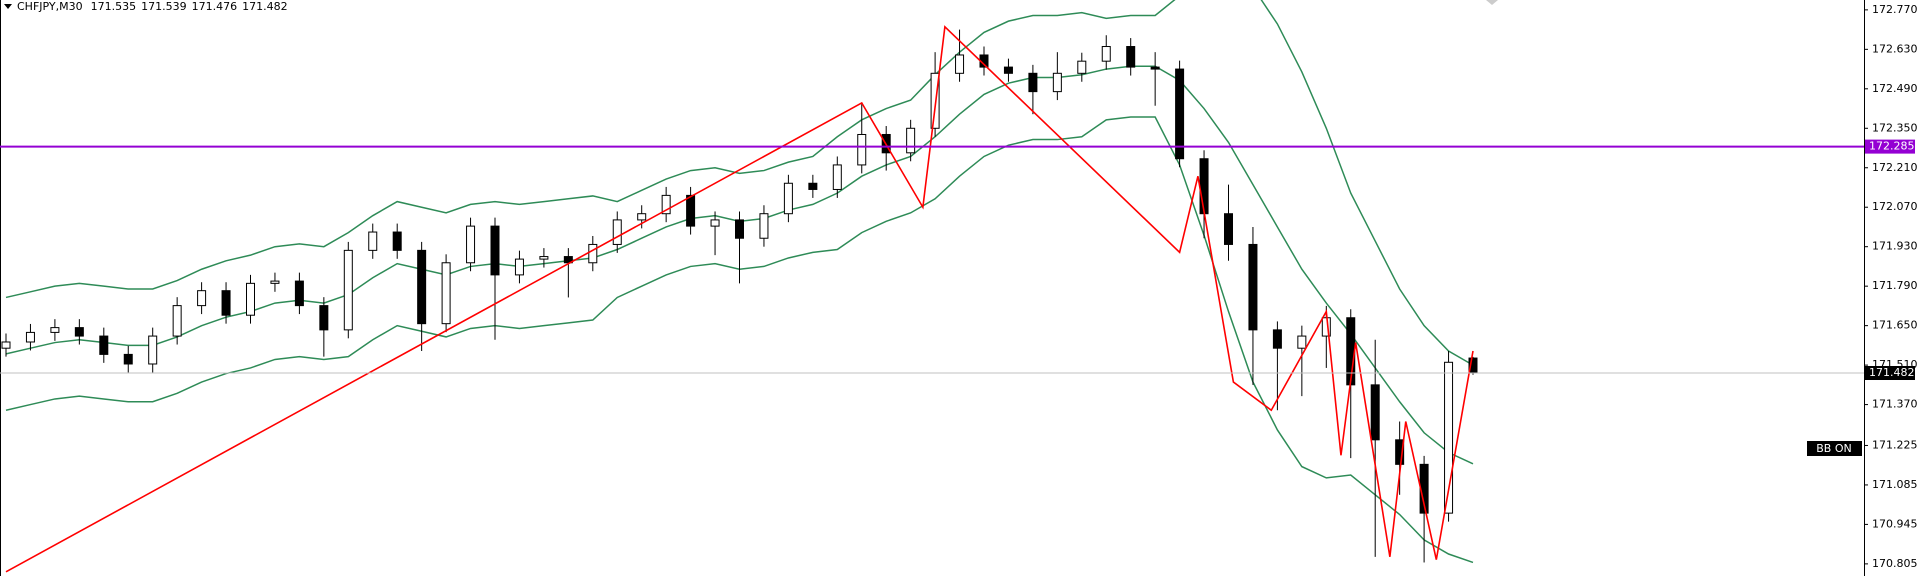  What do you see at coordinates (1894, 444) in the screenshot?
I see `y-tick-label: 171.225` at bounding box center [1894, 444].